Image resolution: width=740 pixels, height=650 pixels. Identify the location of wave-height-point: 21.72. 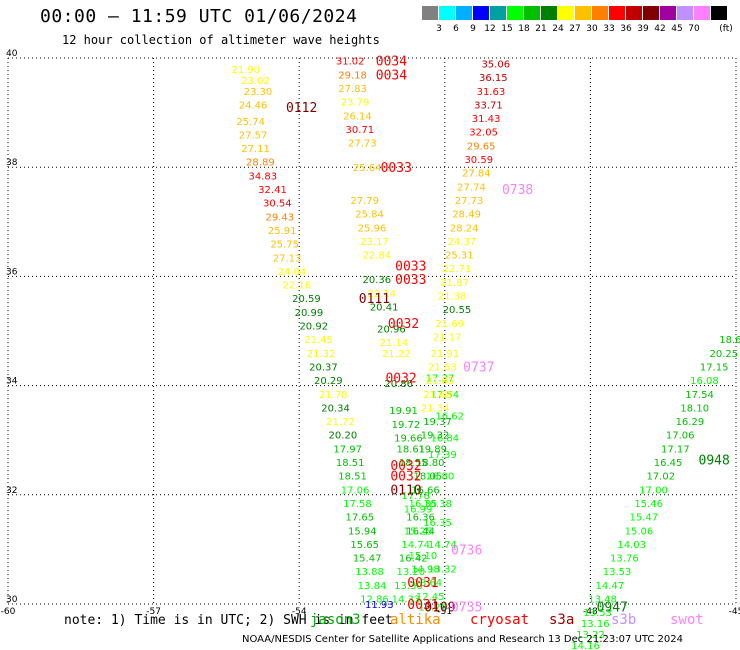
(340, 422).